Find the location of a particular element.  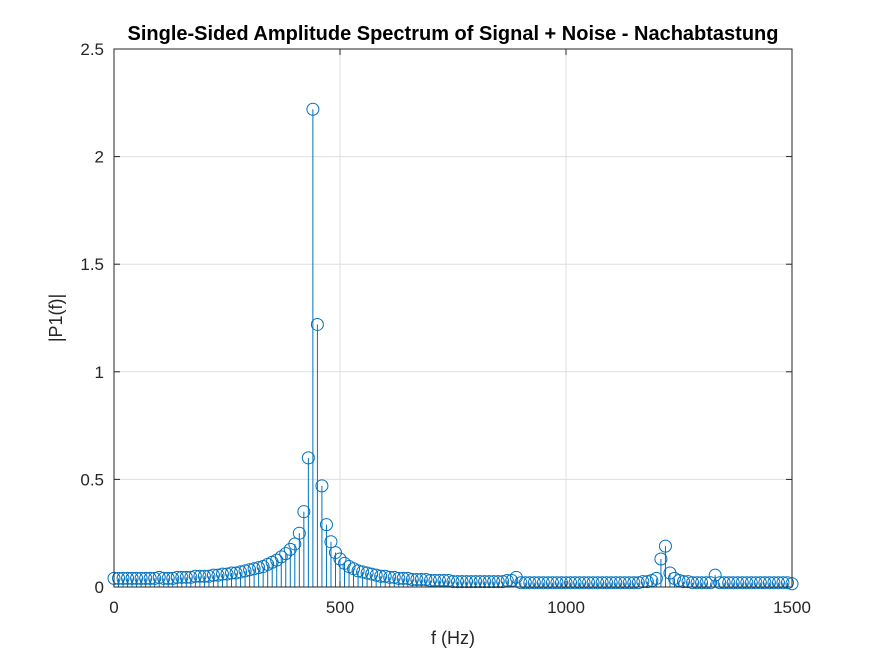

y-tick-label: 1.5 is located at coordinates (92, 264).